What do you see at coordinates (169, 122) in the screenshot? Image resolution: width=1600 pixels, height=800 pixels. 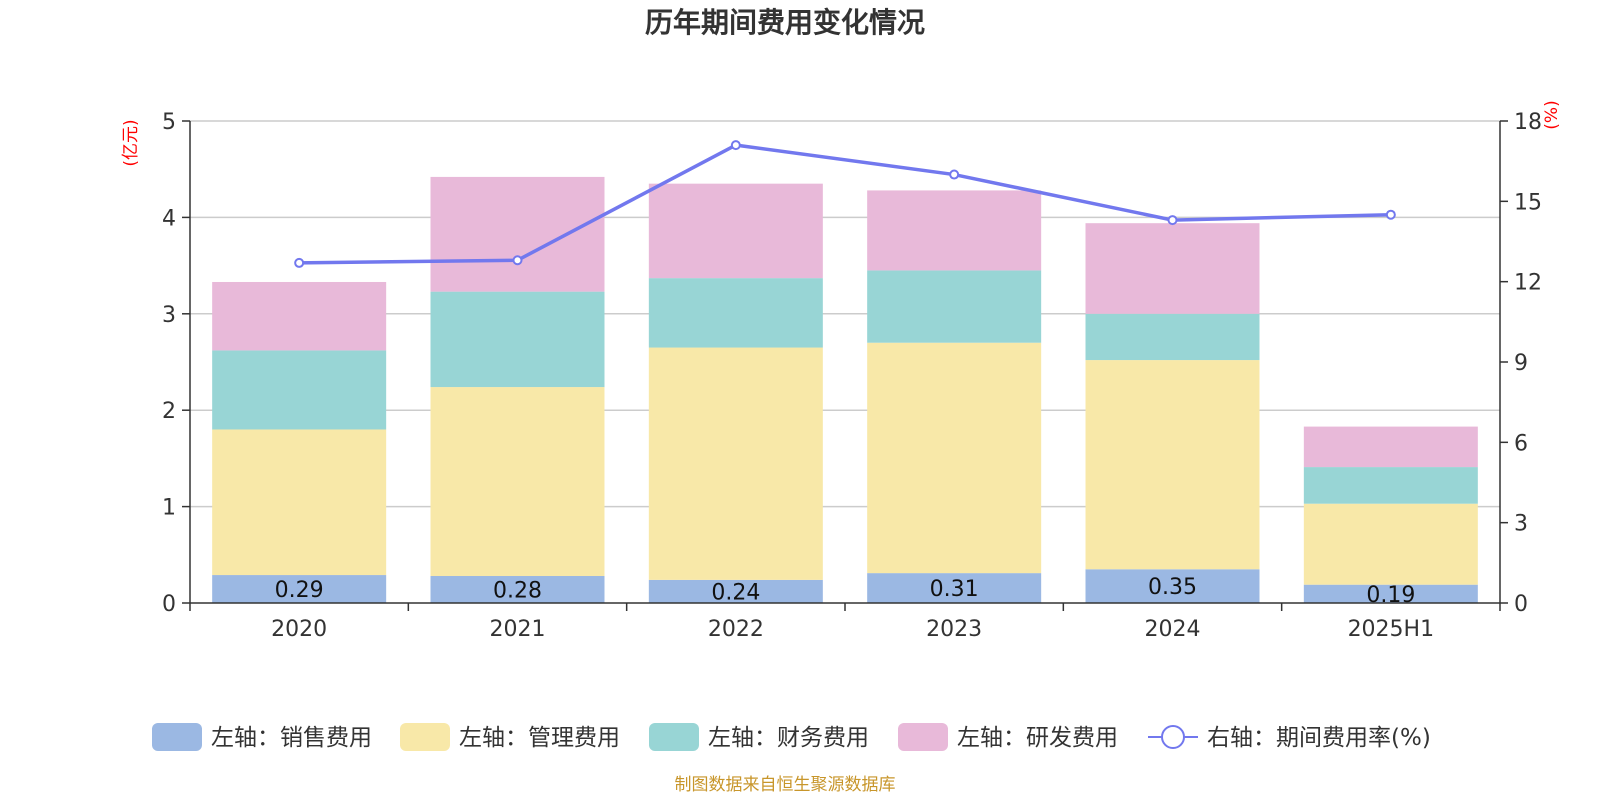 I see `left-tick-label: 5` at bounding box center [169, 122].